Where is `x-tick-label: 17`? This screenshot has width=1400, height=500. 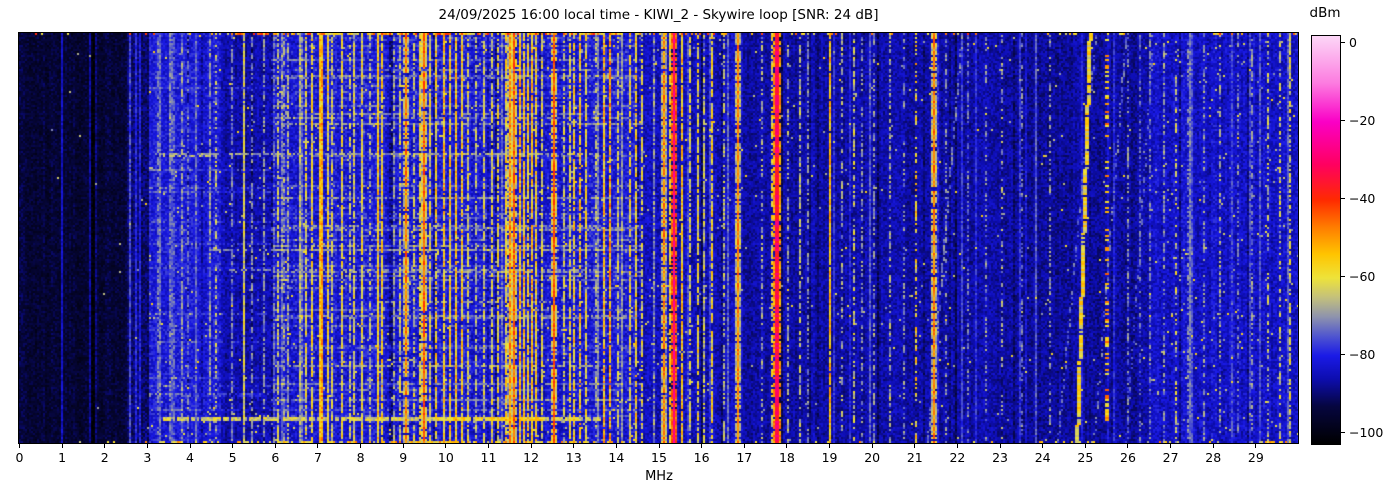
x-tick-label: 17 is located at coordinates (744, 457).